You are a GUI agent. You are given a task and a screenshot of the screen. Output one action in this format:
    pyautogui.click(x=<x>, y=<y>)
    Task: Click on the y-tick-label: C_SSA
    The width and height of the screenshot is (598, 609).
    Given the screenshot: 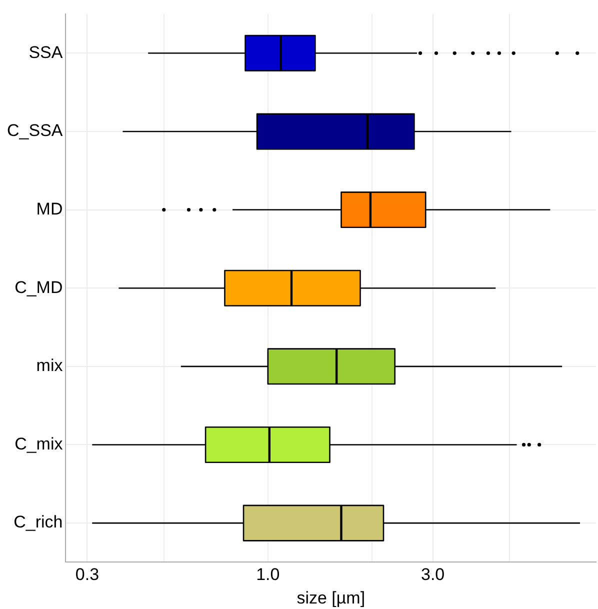 What is the action you would take?
    pyautogui.click(x=35, y=130)
    